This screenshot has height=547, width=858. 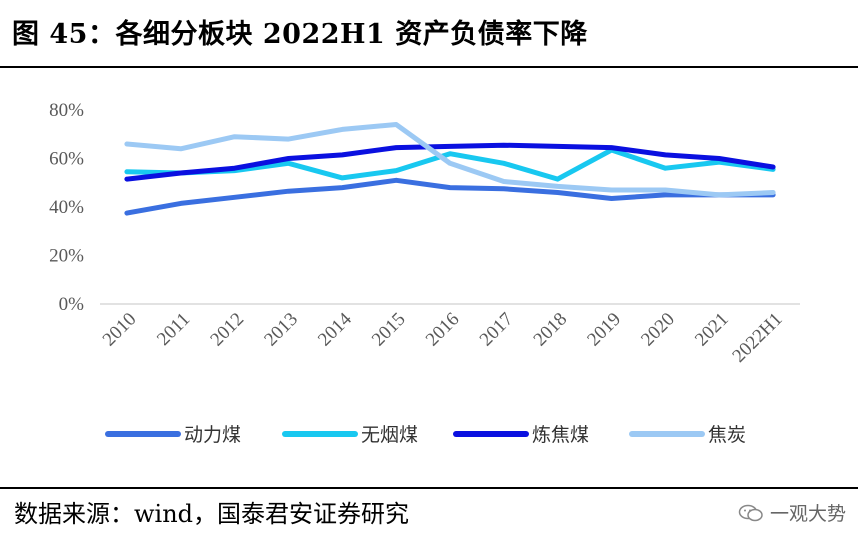 What do you see at coordinates (443, 330) in the screenshot?
I see `x-tick-label: 2016` at bounding box center [443, 330].